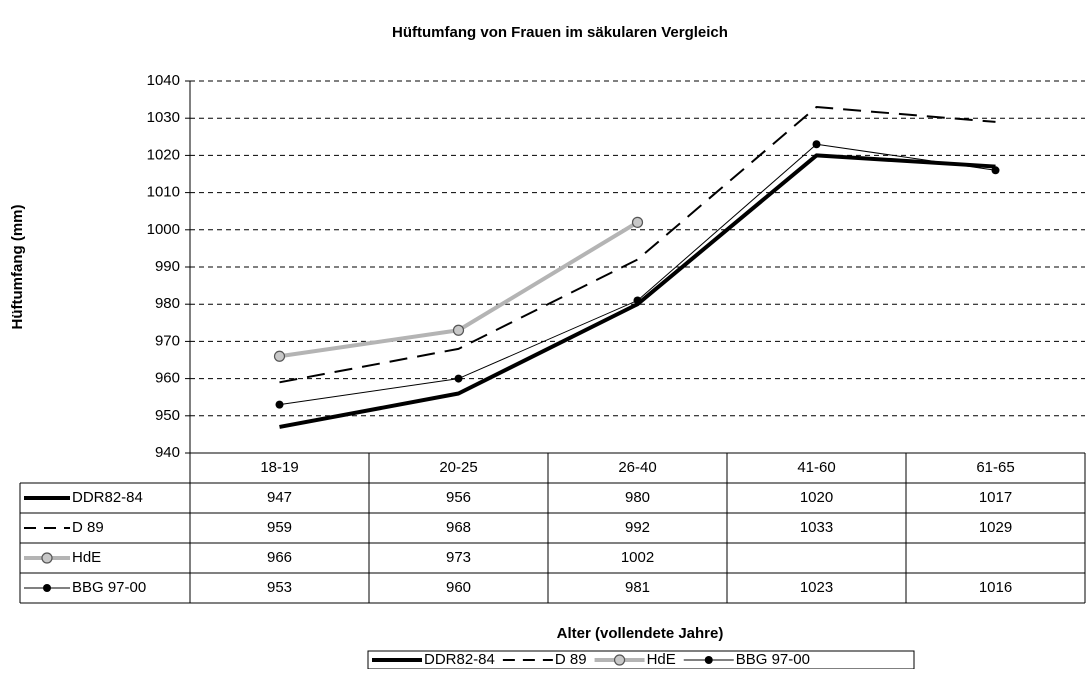 The width and height of the screenshot is (1086, 674). What do you see at coordinates (637, 467) in the screenshot?
I see `x-tick-label: 26-40` at bounding box center [637, 467].